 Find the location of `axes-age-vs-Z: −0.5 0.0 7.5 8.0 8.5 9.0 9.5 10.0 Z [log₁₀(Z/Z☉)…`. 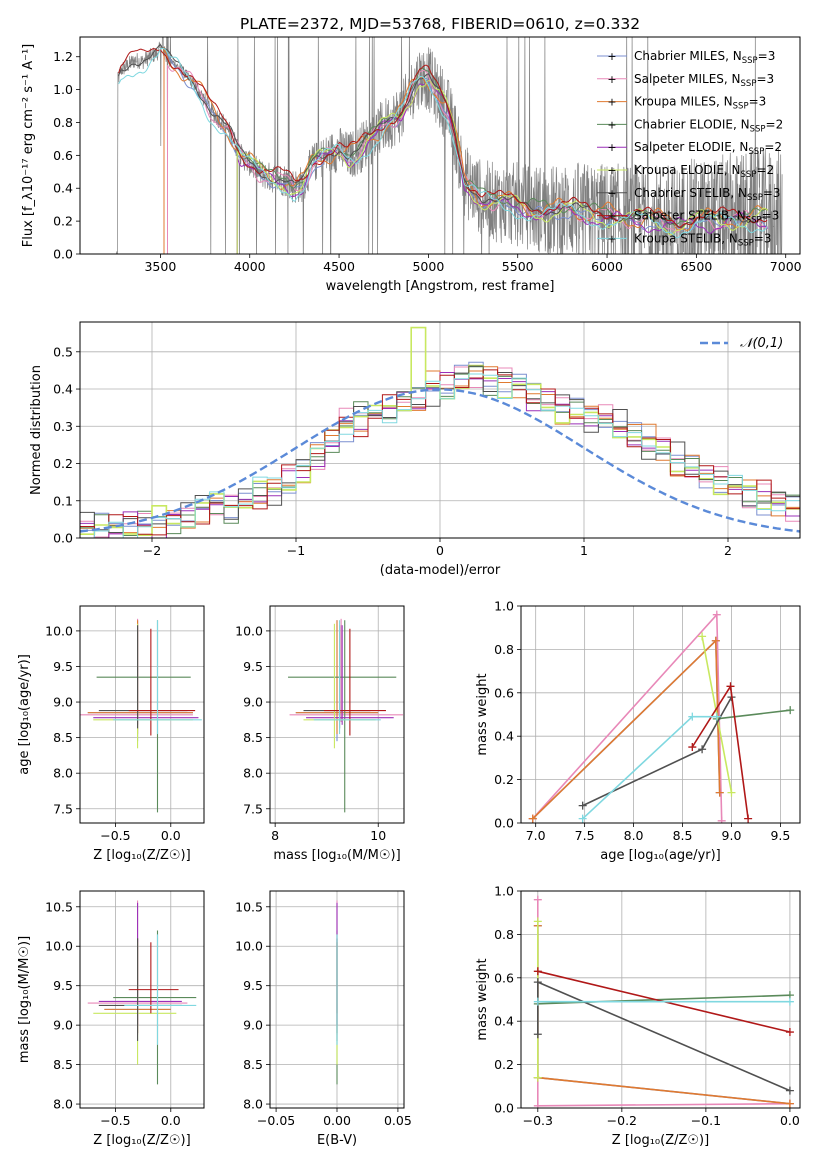

axes-age-vs-Z: −0.5 0.0 7.5 8.0 8.5 9.0 9.5 10.0 Z [log₁₀(Z/Z☉)… is located at coordinates (111, 734).